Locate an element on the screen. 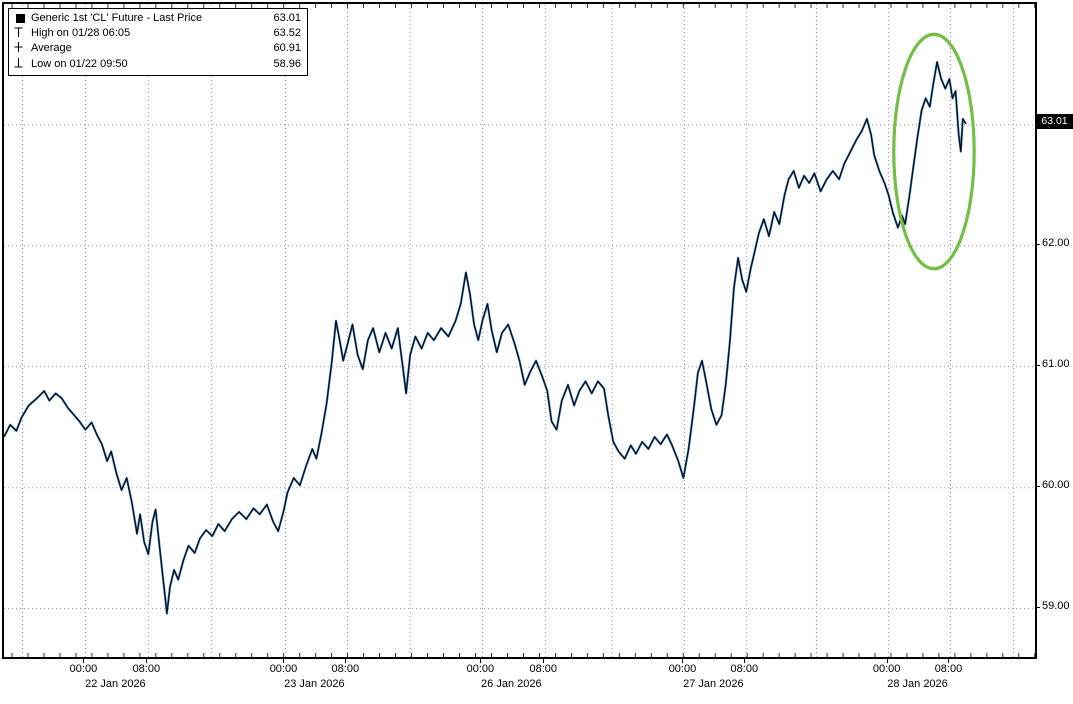 The width and height of the screenshot is (1073, 704). annotation-ellipse is located at coordinates (934, 151).